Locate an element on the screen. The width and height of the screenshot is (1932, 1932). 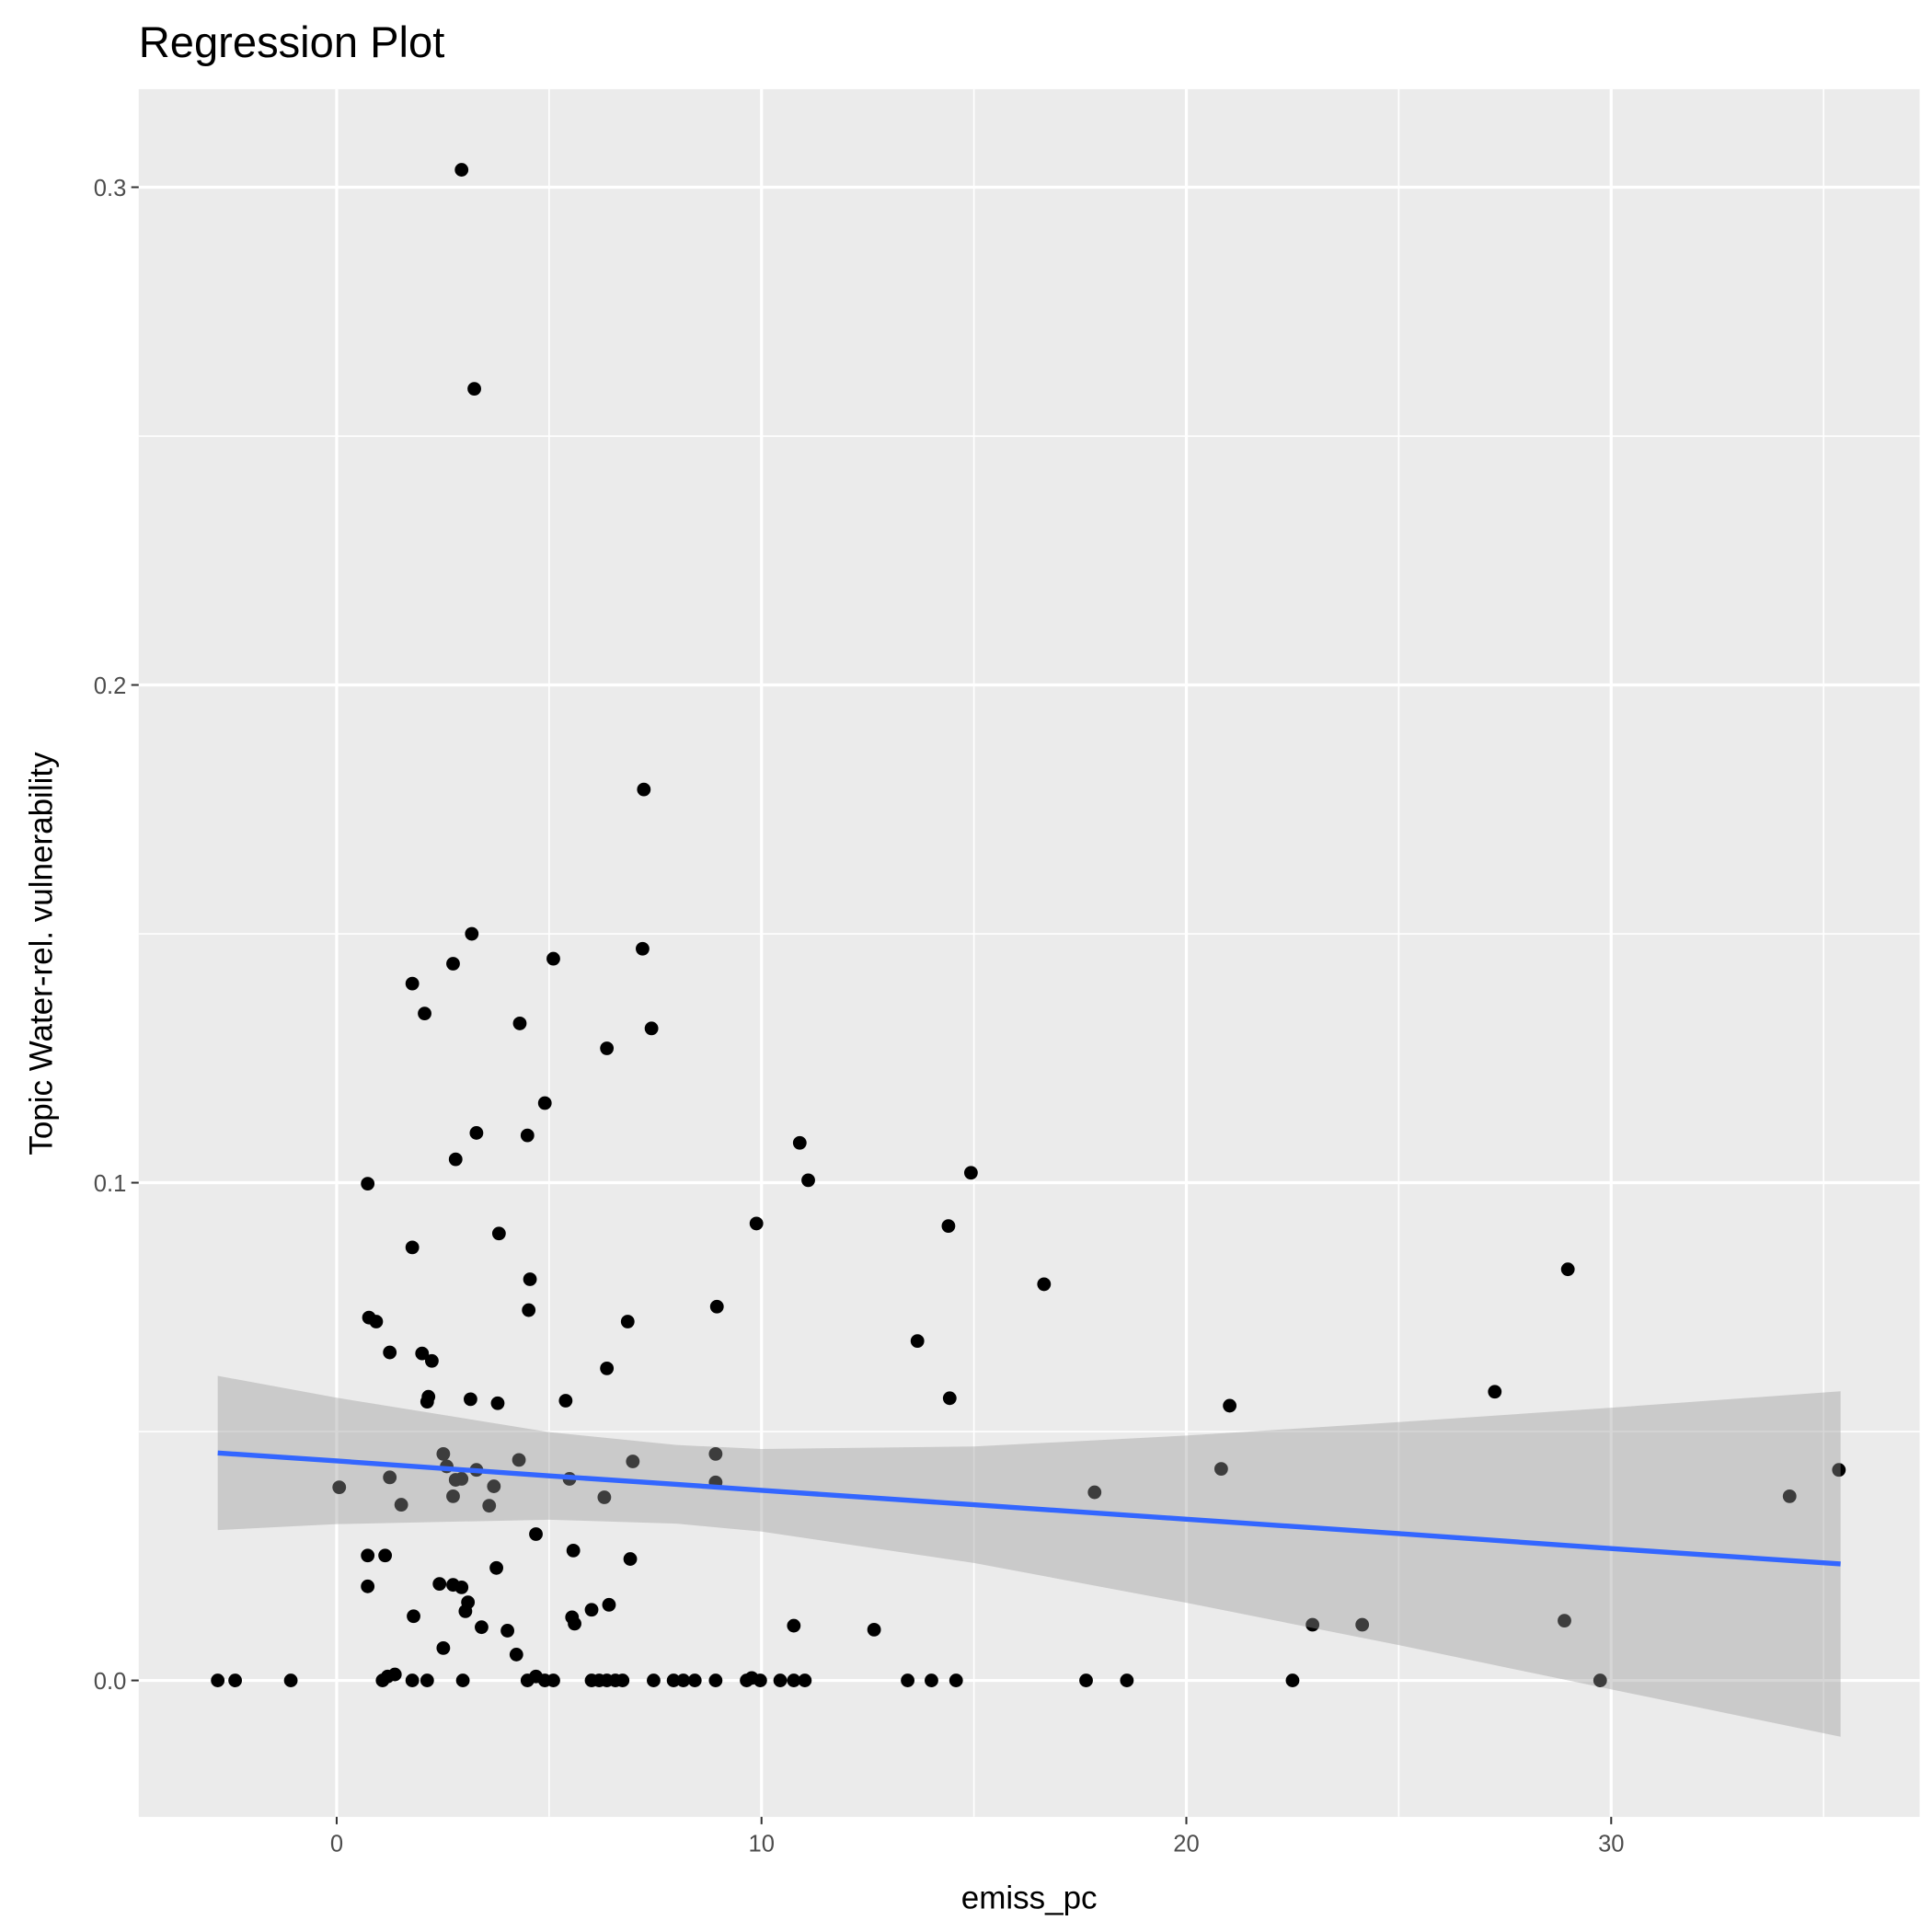
chart-title: Regression Plot is located at coordinates (292, 41).